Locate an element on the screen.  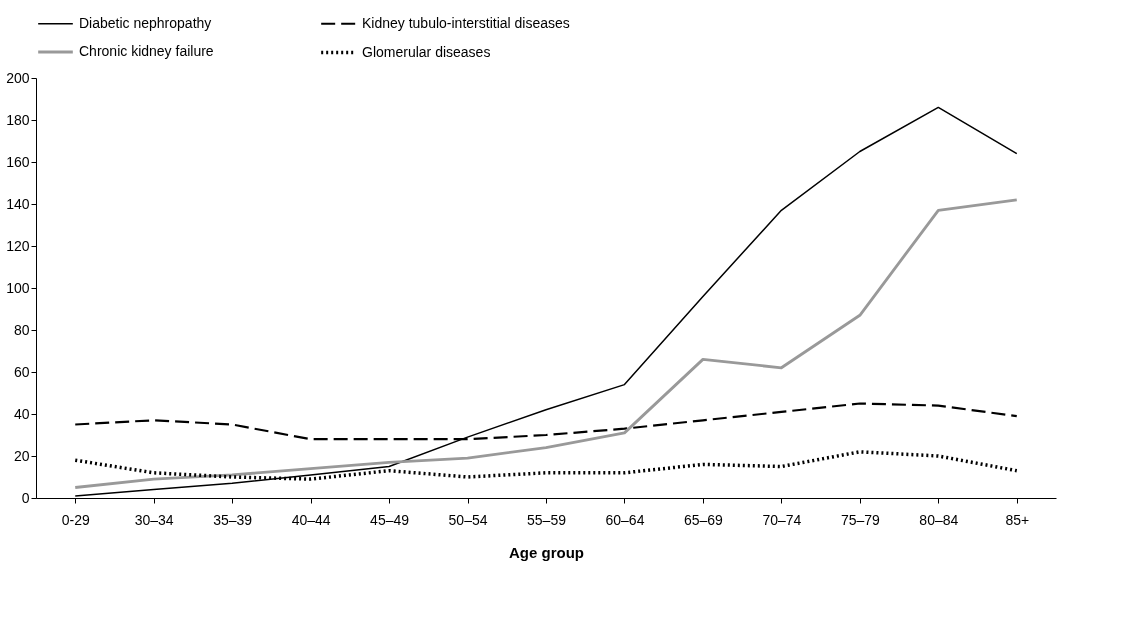
x-tick-label: 70–74 is located at coordinates (782, 519).